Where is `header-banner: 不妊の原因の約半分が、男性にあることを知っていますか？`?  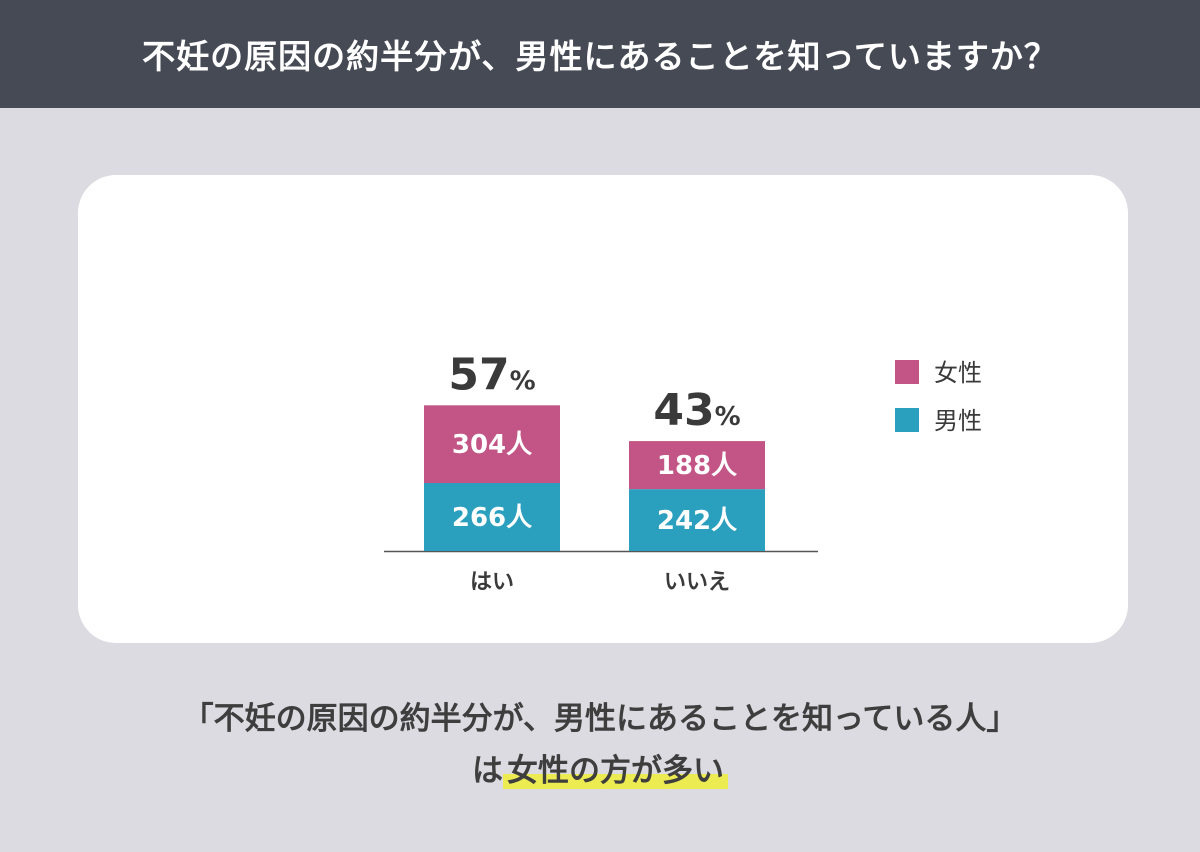 header-banner: 不妊の原因の約半分が、男性にあることを知っていますか？ is located at coordinates (600, 54).